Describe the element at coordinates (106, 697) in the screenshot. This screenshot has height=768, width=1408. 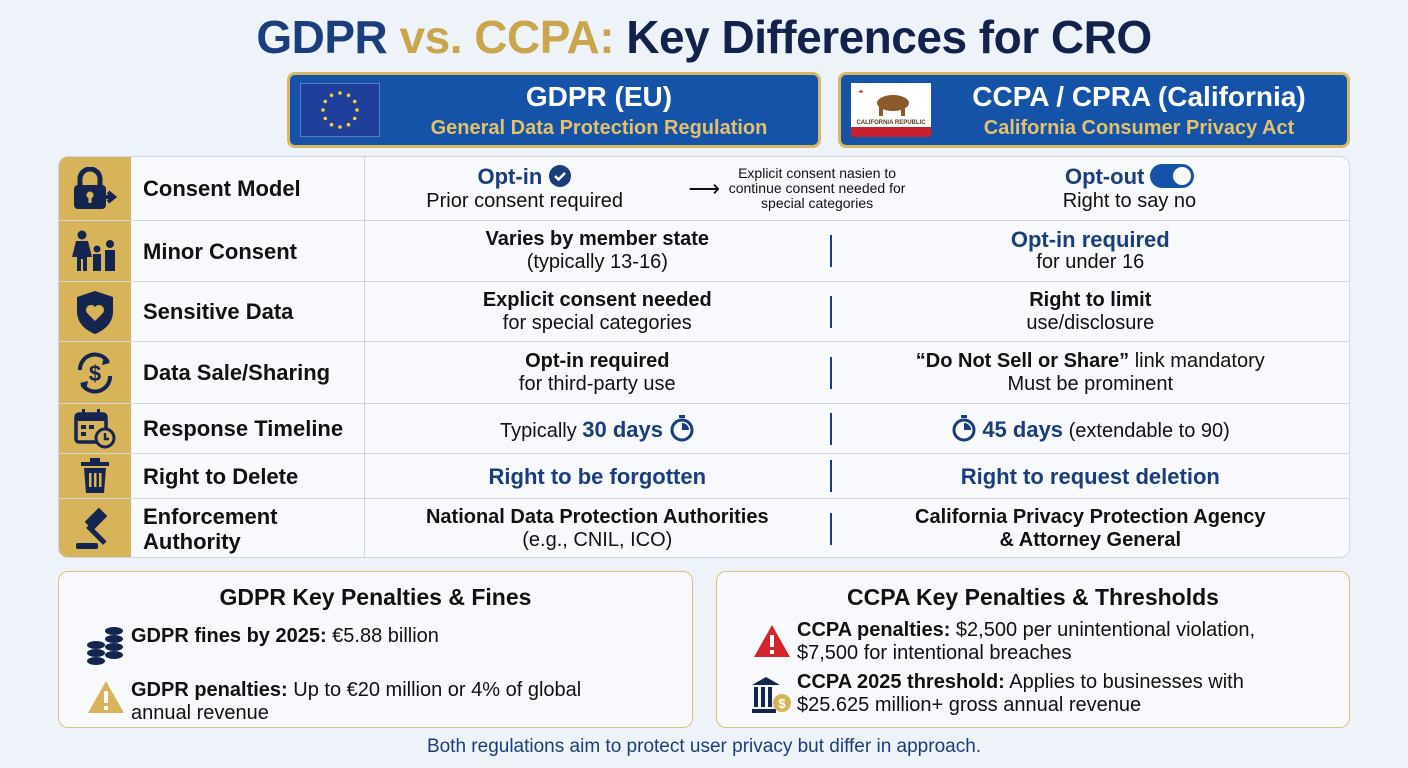
I see `warning-icon` at that location.